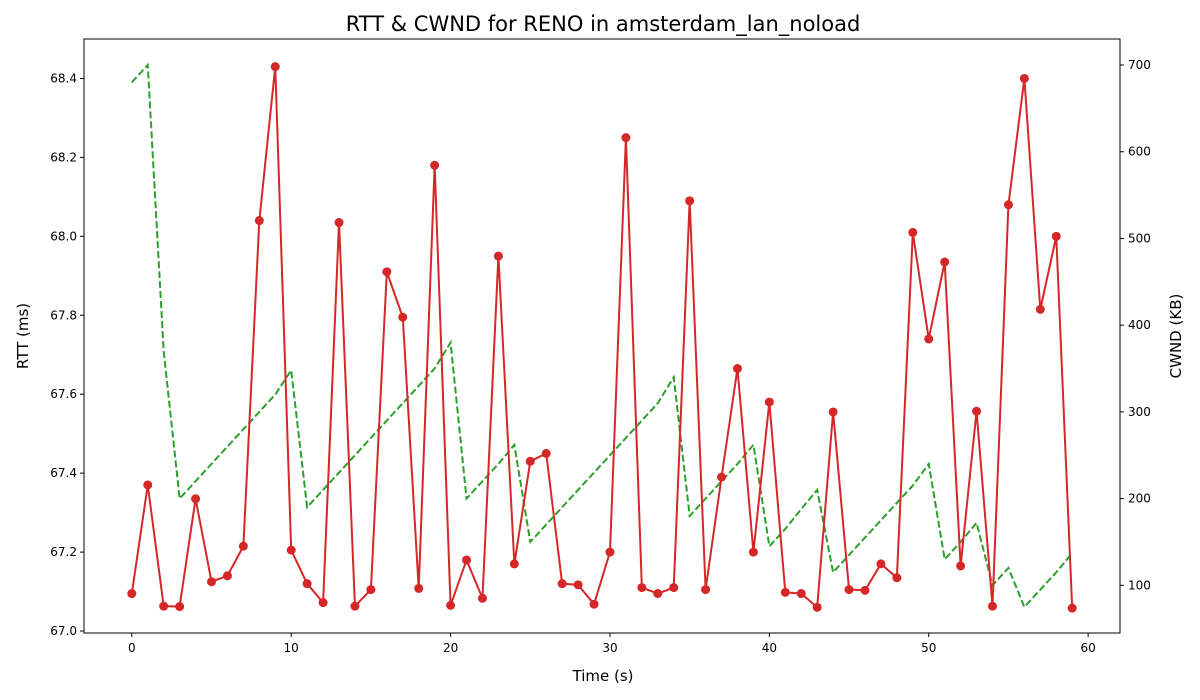 This screenshot has height=700, width=1200. Describe the element at coordinates (63, 631) in the screenshot. I see `y-left-tick-label: 67.0` at that location.